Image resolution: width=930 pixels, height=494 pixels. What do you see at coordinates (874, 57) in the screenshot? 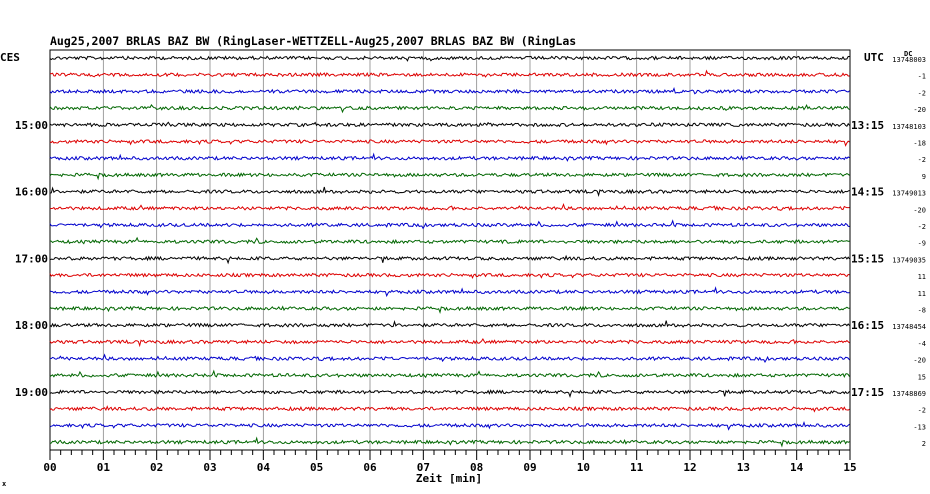
I see `right-timezone-label: UTC` at bounding box center [874, 57].